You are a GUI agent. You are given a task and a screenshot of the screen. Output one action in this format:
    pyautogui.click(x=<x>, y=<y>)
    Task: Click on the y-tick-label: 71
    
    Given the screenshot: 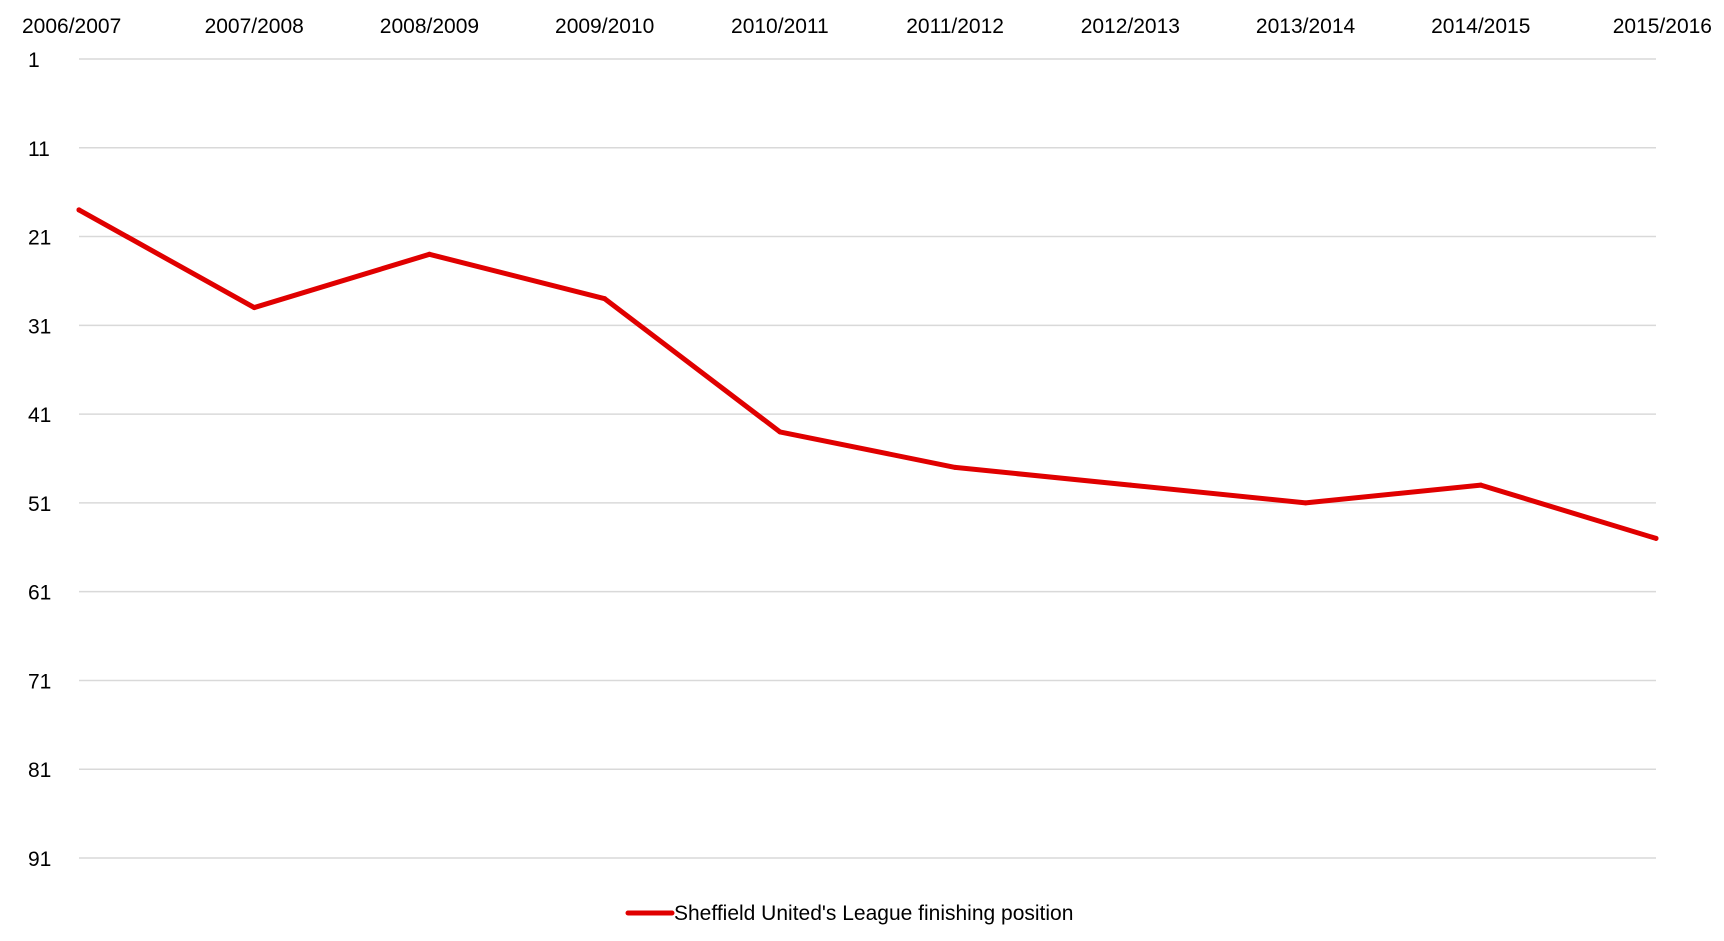 What is the action you would take?
    pyautogui.click(x=39, y=681)
    